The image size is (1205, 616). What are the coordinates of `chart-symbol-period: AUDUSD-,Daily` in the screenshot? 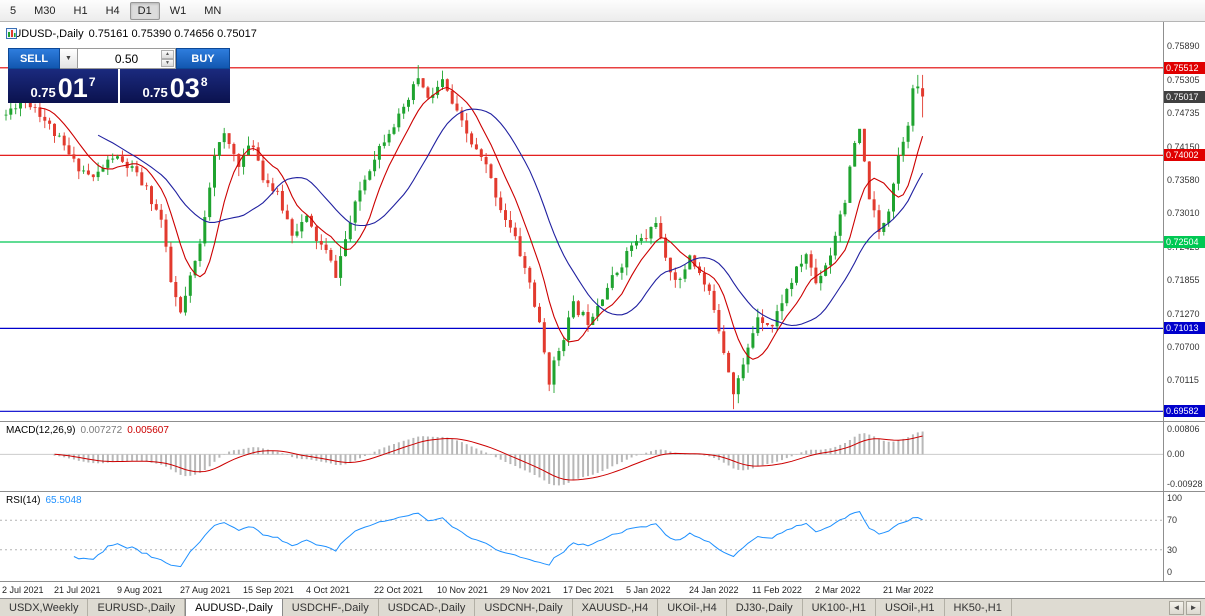 It's located at (45, 34).